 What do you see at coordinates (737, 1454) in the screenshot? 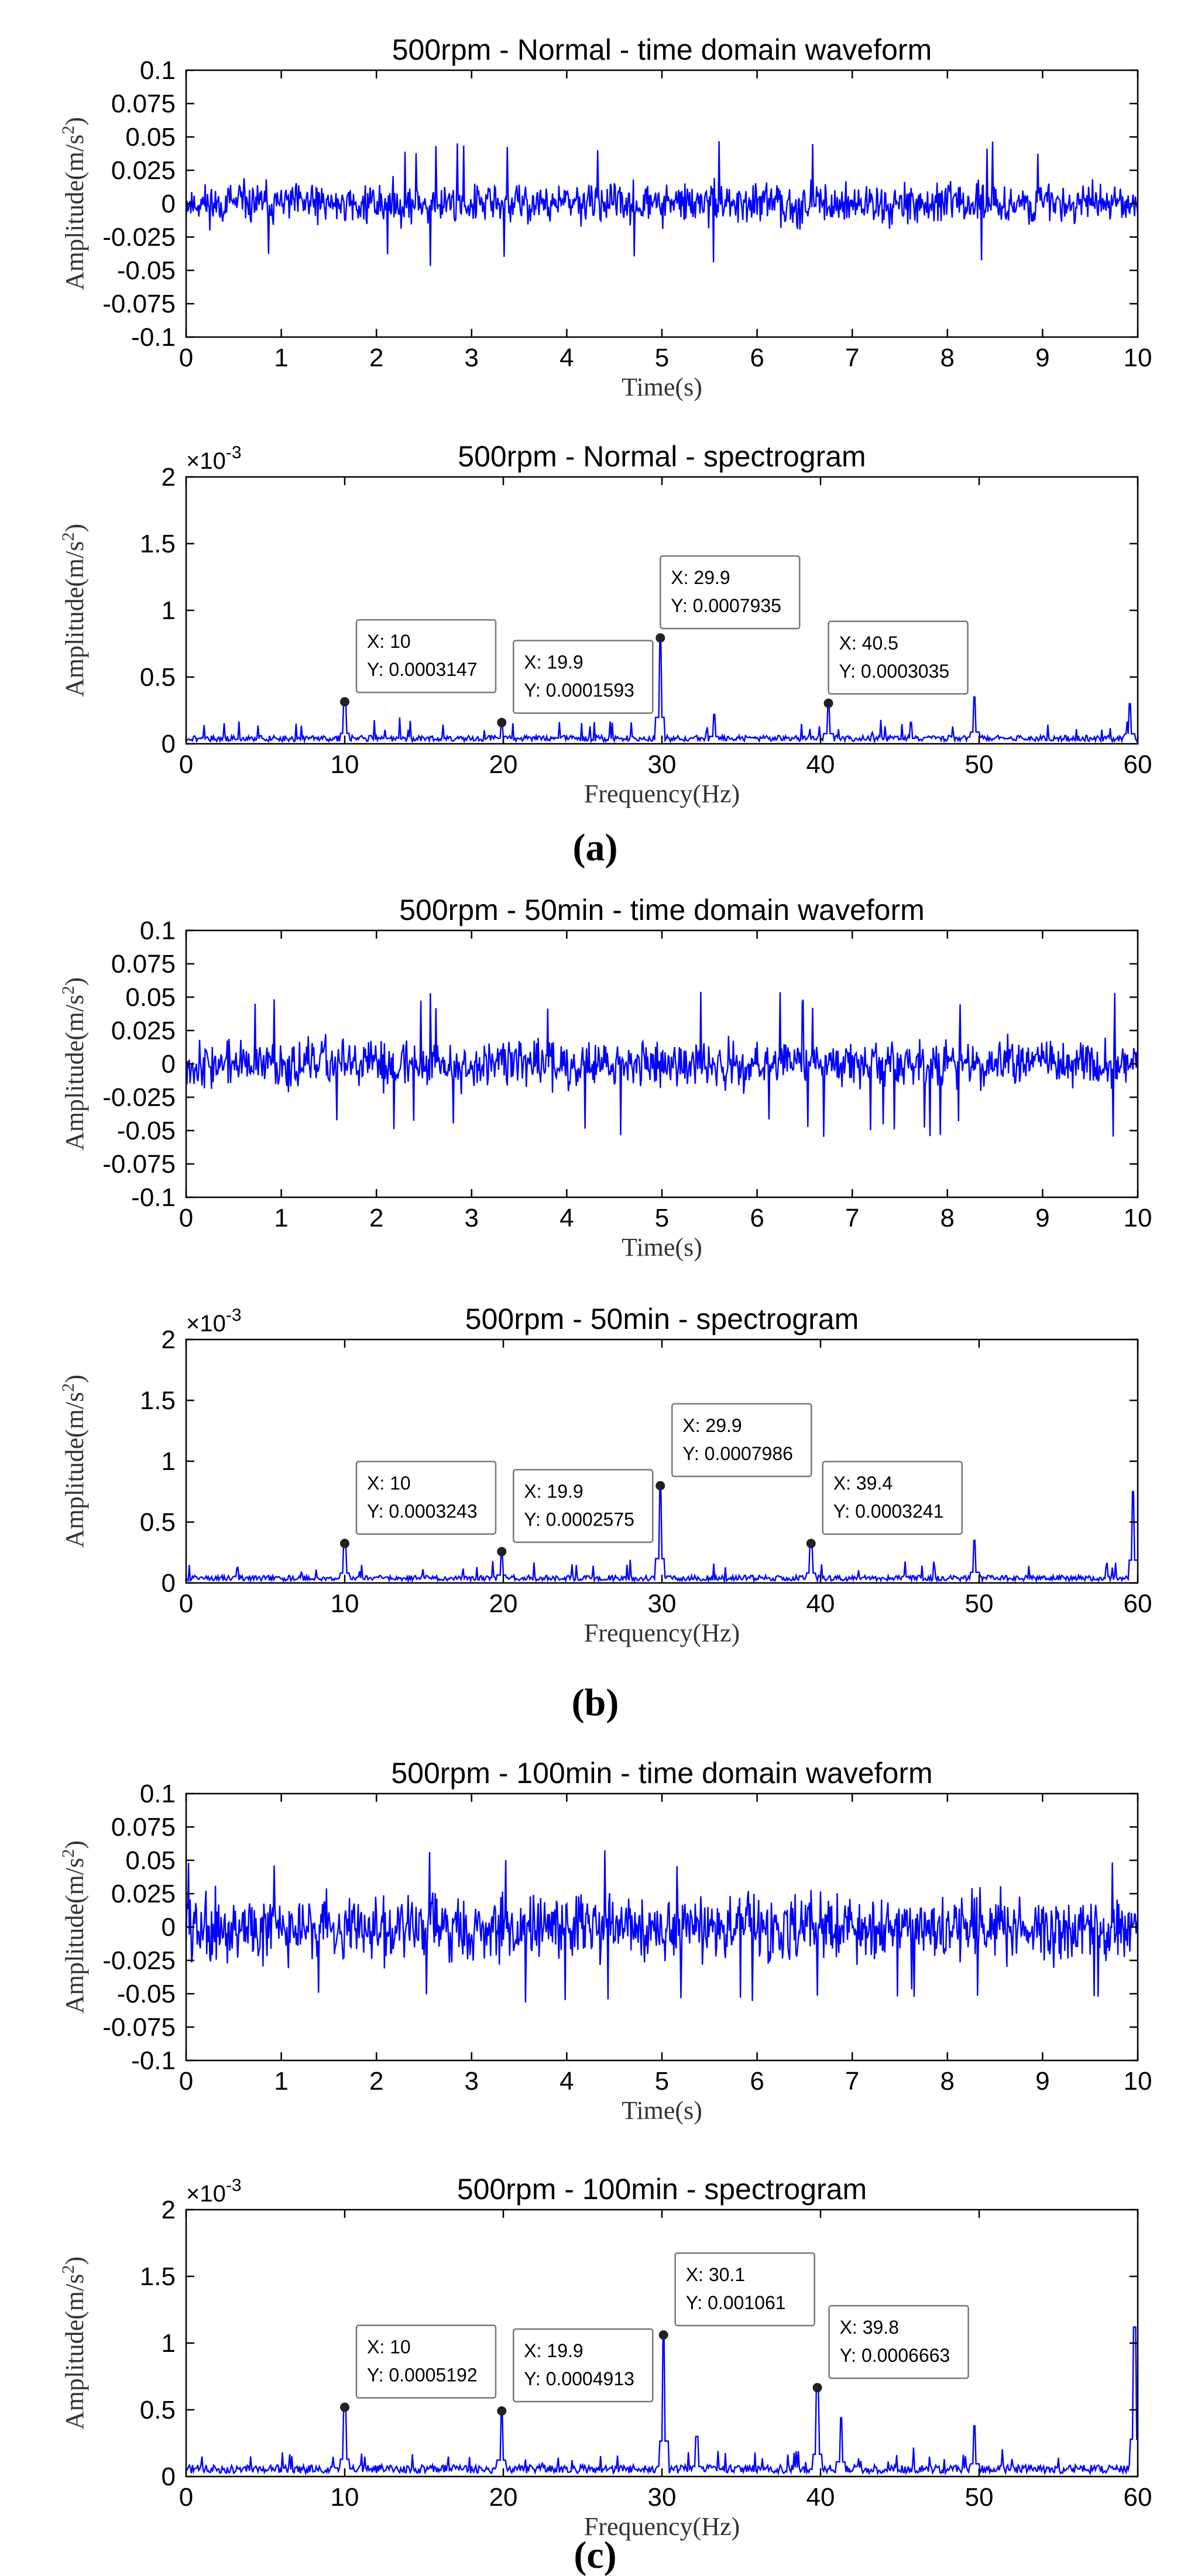
I see `datatip-y: Y: 0.0007986` at bounding box center [737, 1454].